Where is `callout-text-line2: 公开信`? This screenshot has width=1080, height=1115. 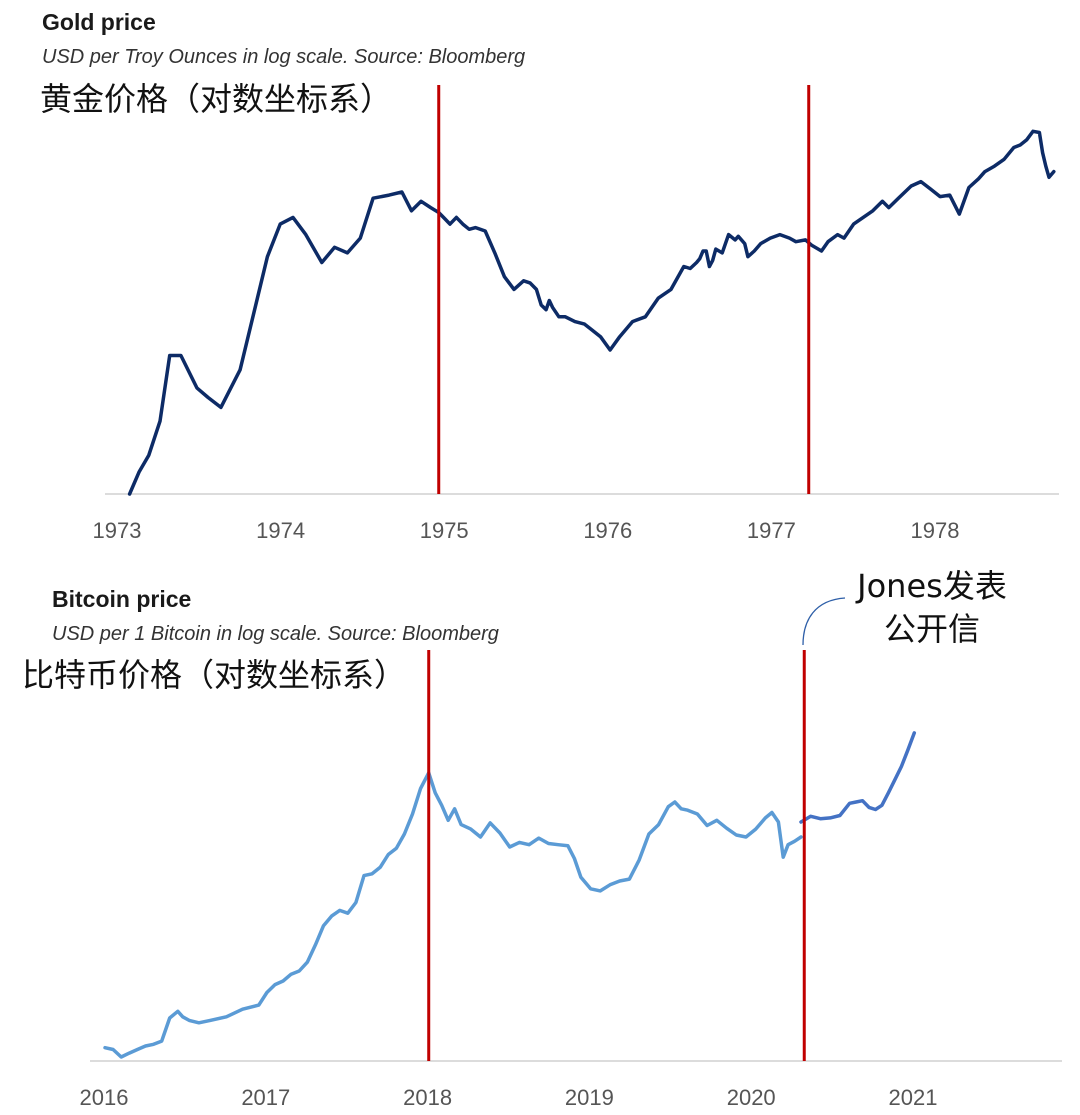 callout-text-line2: 公开信 is located at coordinates (932, 629).